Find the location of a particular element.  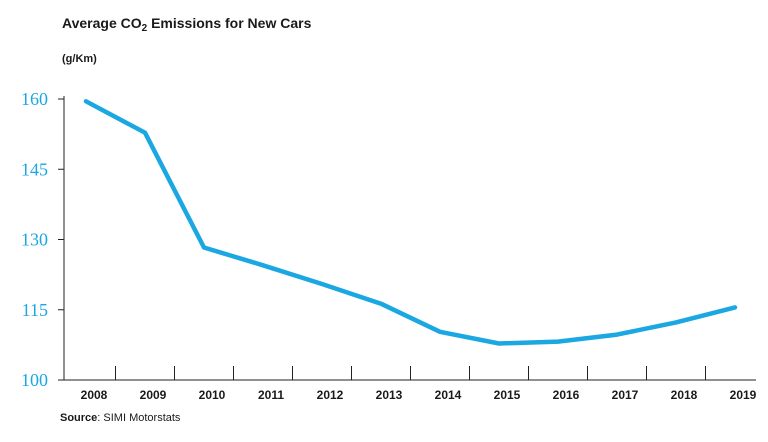

chart-title: Average CO2 Emissions for New Cars is located at coordinates (186, 24).